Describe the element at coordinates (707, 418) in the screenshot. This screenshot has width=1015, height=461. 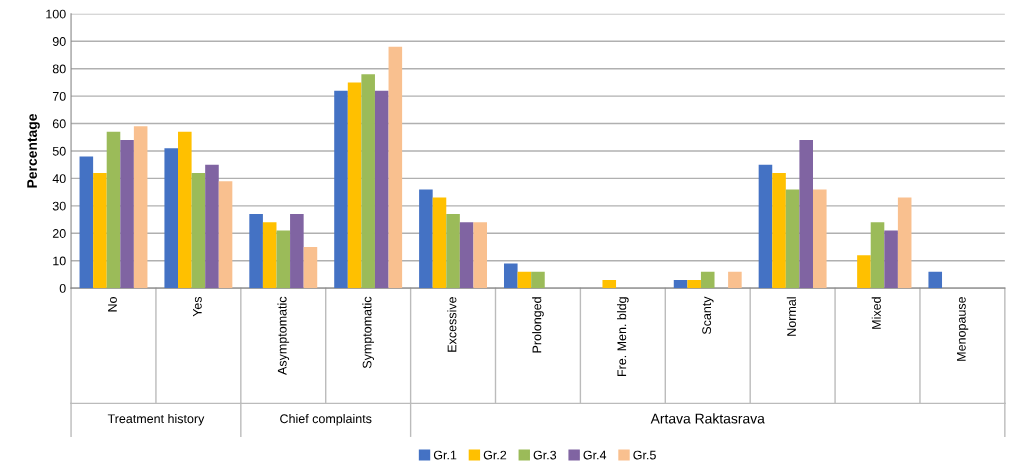
I see `text: Artava Raktasrava` at that location.